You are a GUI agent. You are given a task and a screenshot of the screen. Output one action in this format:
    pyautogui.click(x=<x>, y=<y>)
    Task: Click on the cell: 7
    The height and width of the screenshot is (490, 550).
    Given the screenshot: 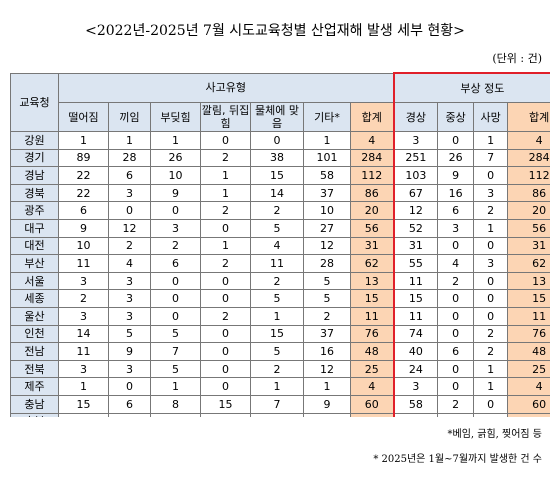 What is the action you would take?
    pyautogui.click(x=277, y=414)
    